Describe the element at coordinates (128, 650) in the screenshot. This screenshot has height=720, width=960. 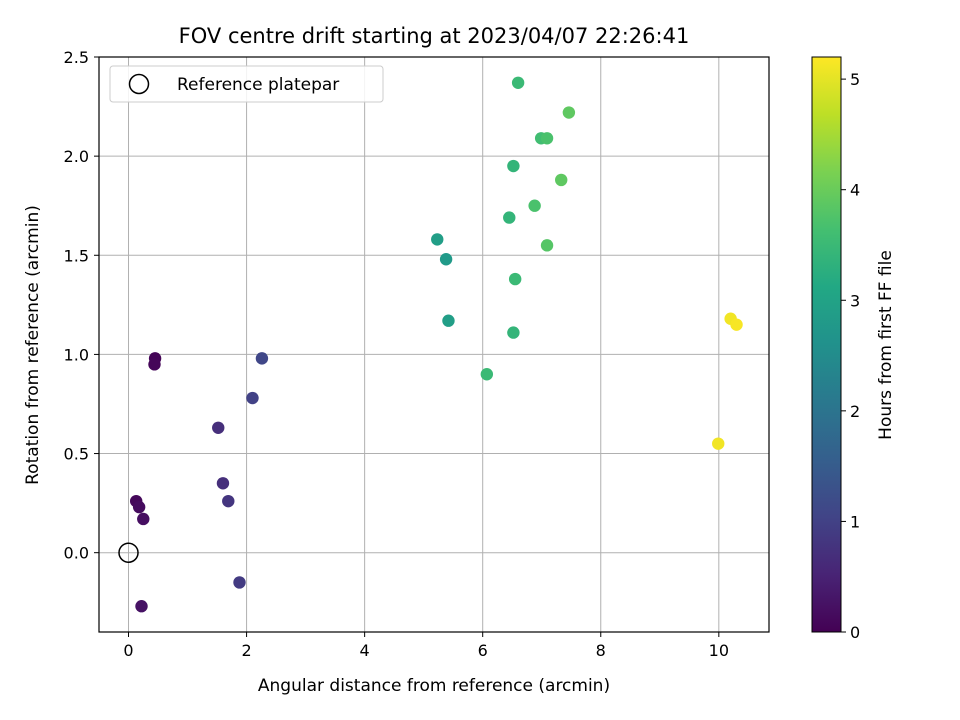
I see `x-tick-label: 0` at that location.